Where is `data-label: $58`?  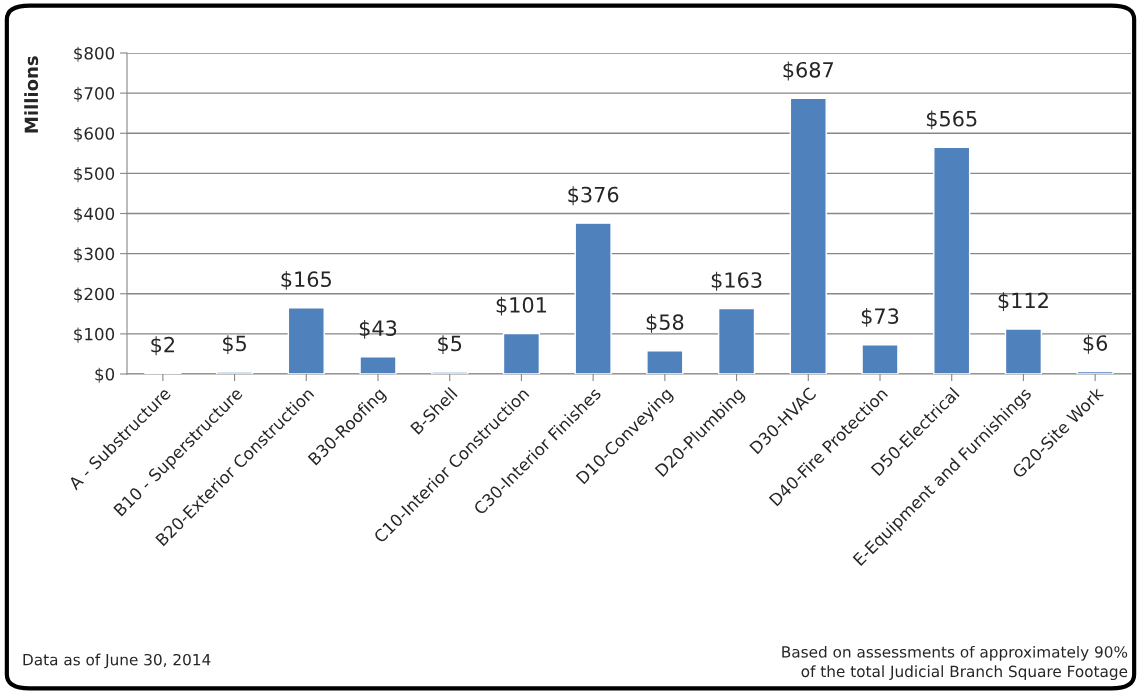 data-label: $58 is located at coordinates (665, 323).